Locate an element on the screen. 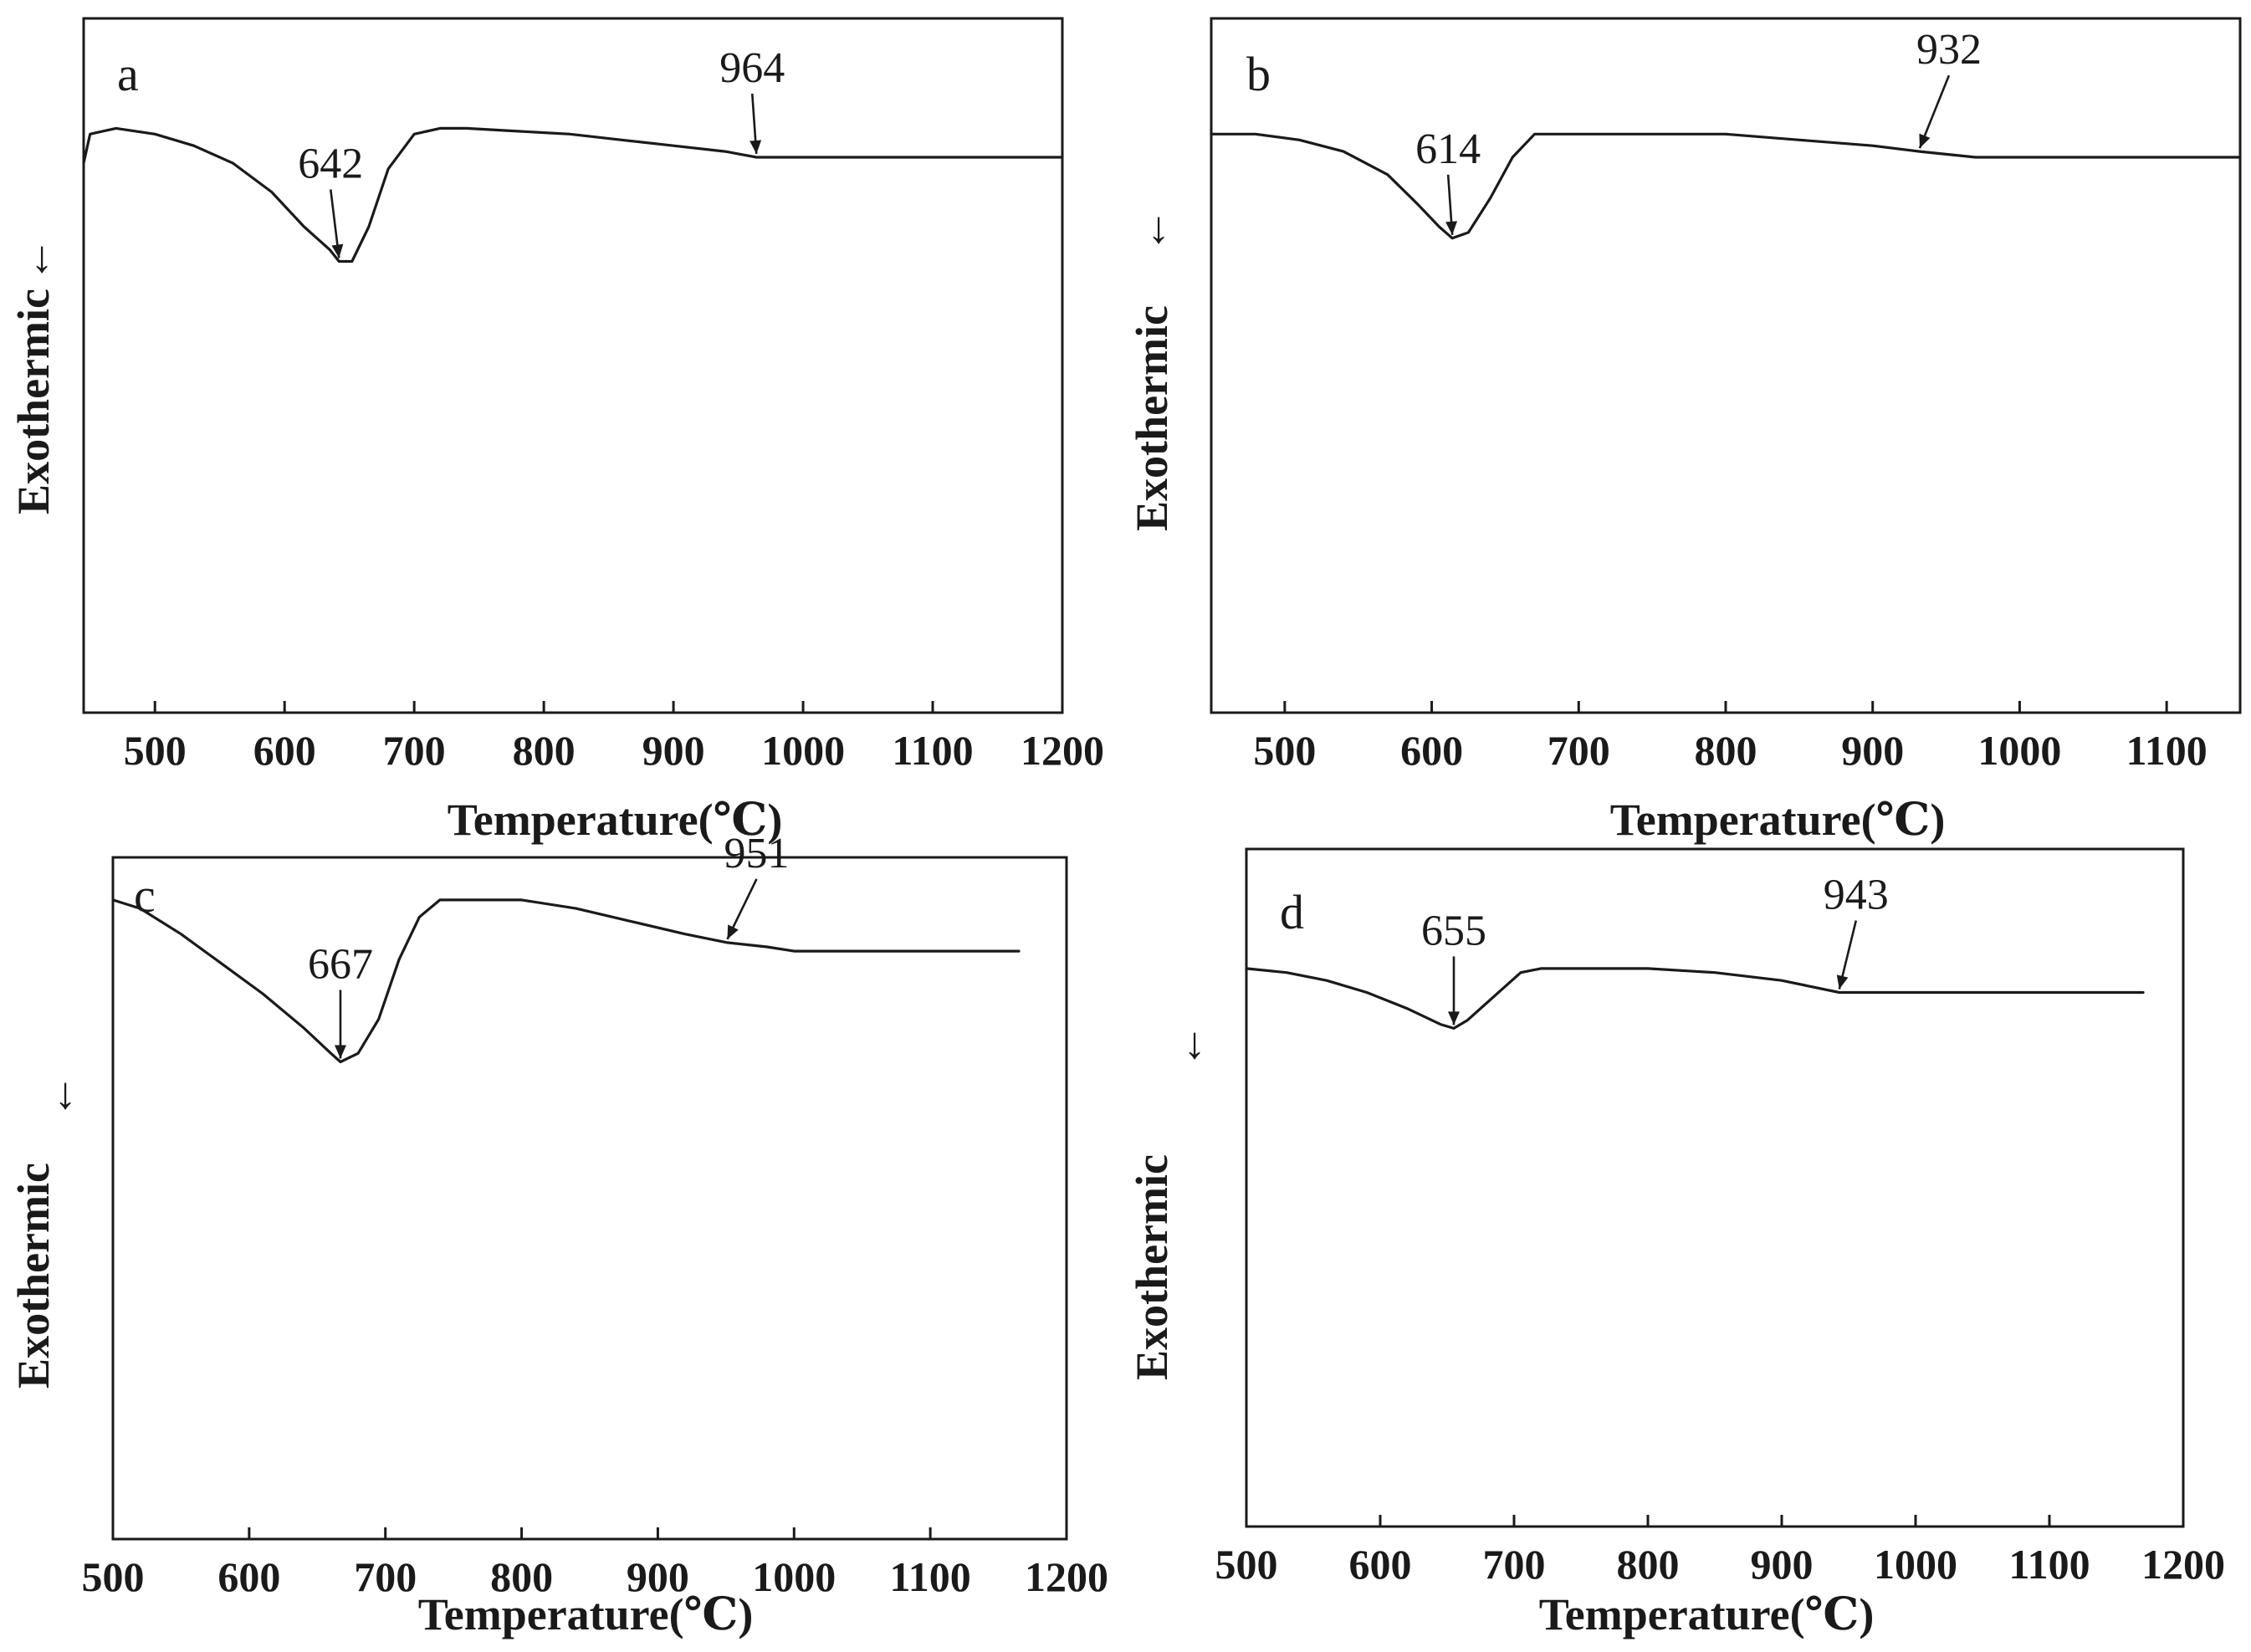  panel-label: c is located at coordinates (145, 895).